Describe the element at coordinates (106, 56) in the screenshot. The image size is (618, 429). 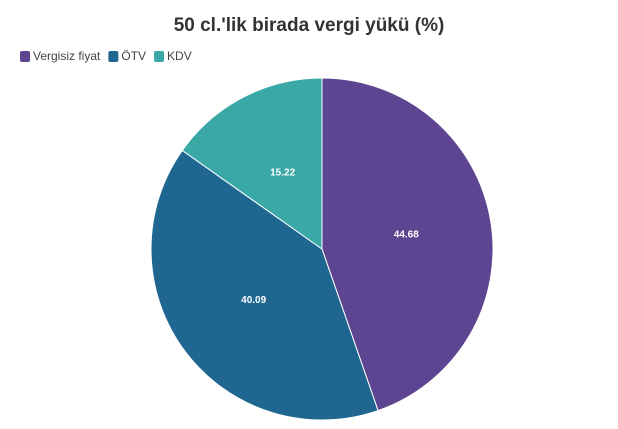
I see `legend: Vergisiz fiyat ÖTV KDV` at that location.